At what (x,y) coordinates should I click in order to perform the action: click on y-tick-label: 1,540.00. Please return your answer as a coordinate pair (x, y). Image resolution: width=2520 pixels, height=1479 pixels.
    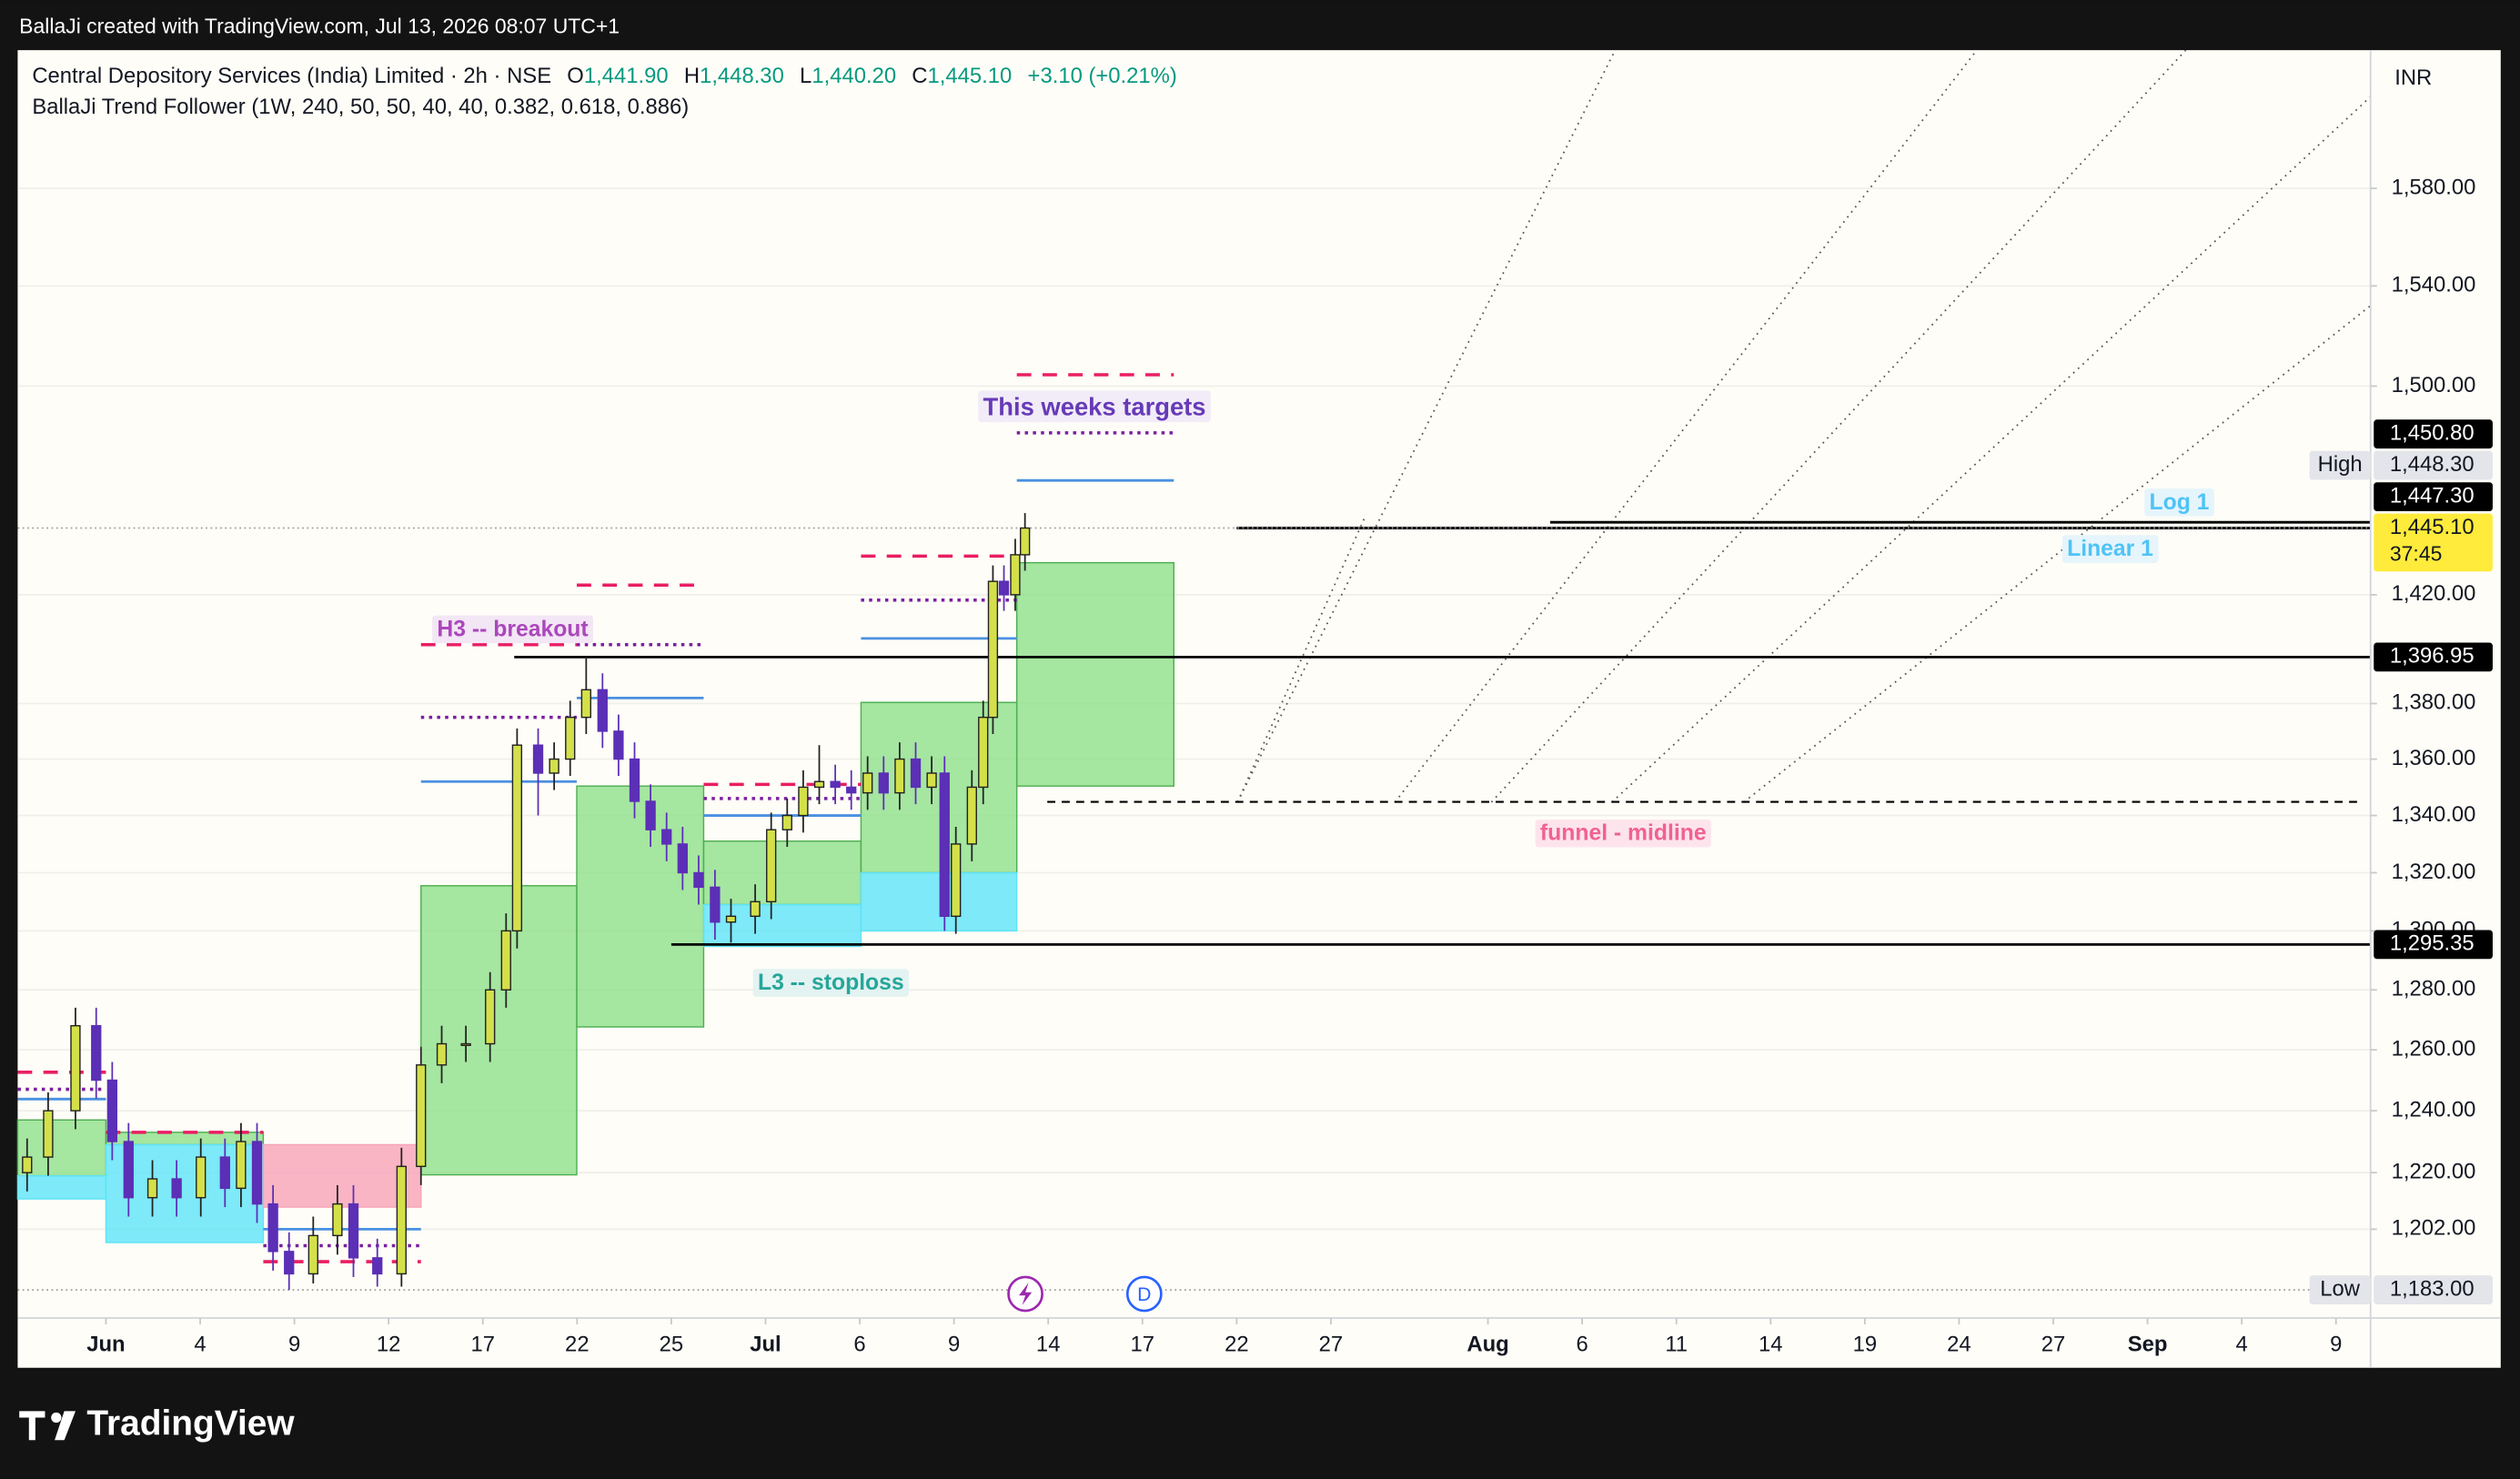
    Looking at the image, I should click on (2434, 285).